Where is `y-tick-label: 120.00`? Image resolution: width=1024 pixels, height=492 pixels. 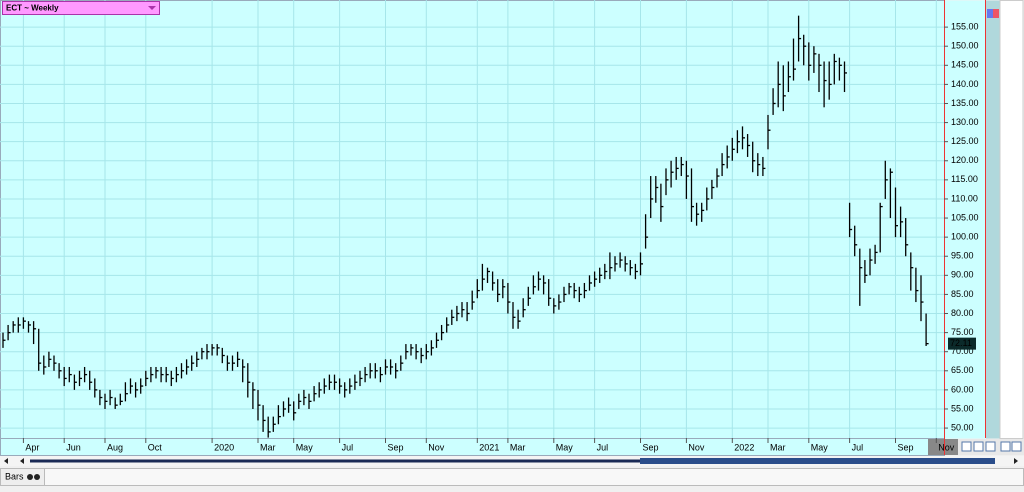
y-tick-label: 120.00 is located at coordinates (965, 160).